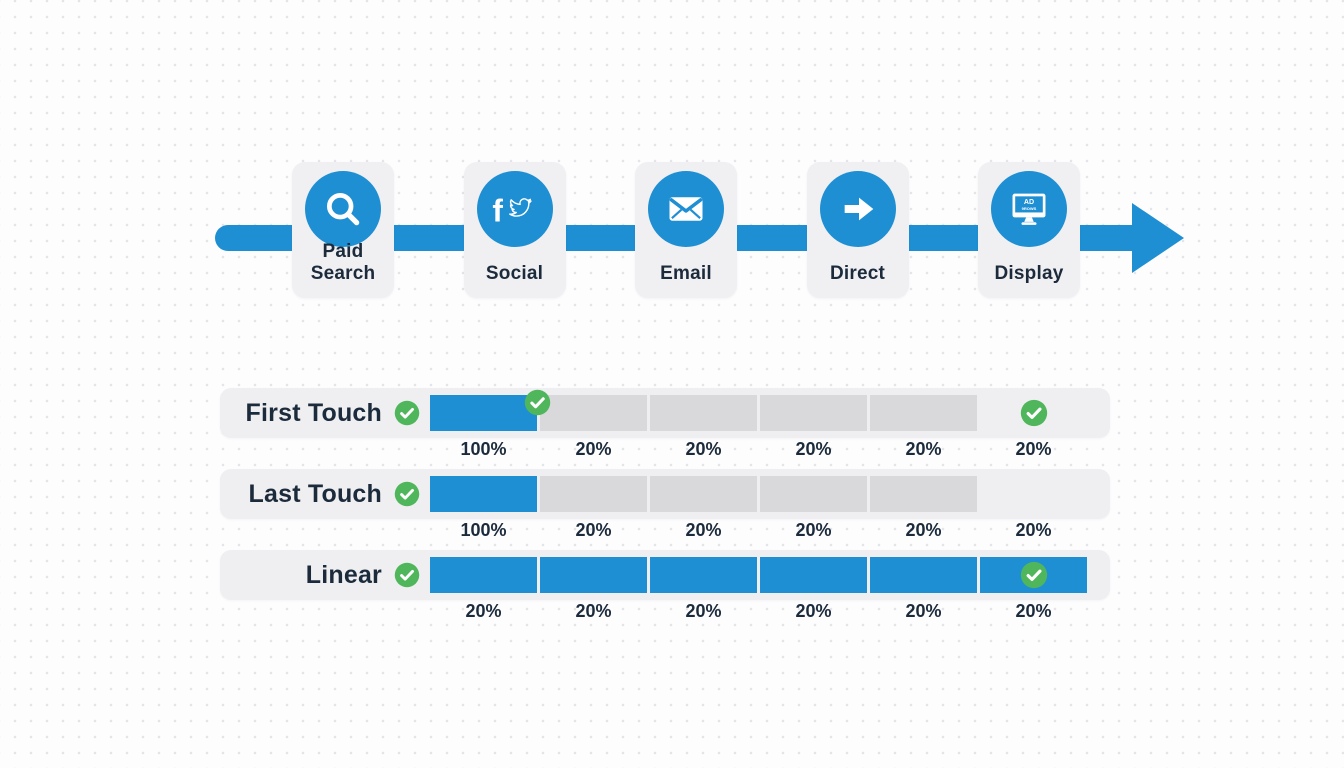 The height and width of the screenshot is (768, 1344). I want to click on channel-card-email: Email, so click(686, 230).